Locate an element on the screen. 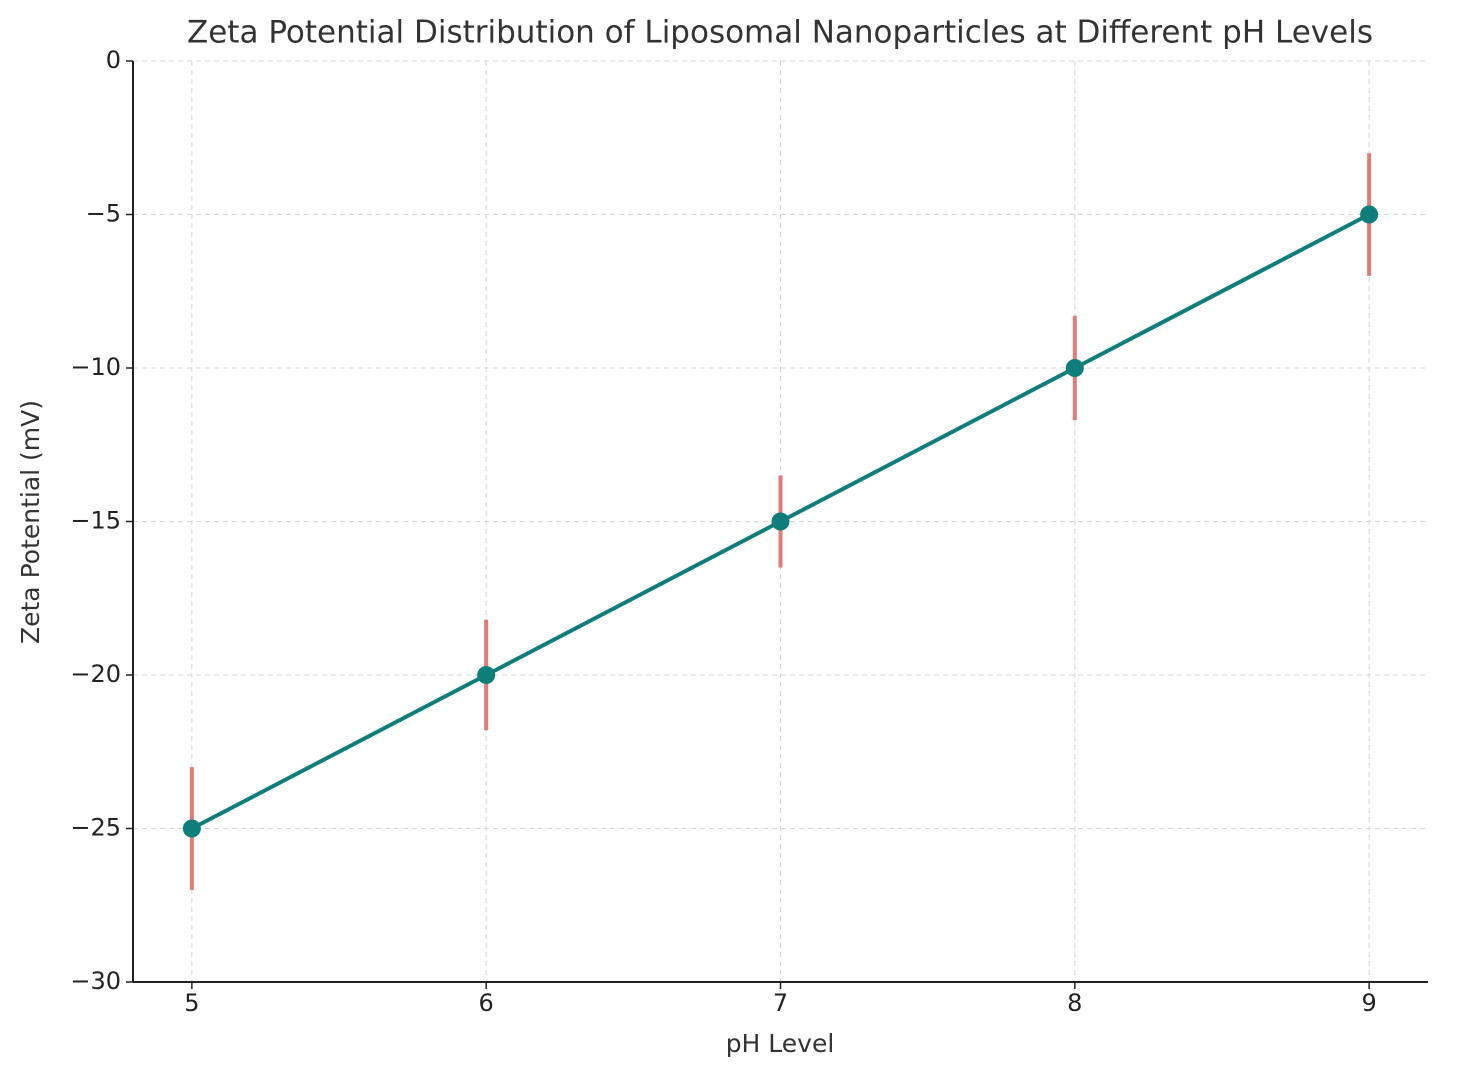 Image resolution: width=1478 pixels, height=1080 pixels. x-tick-label: 7 is located at coordinates (780, 1003).